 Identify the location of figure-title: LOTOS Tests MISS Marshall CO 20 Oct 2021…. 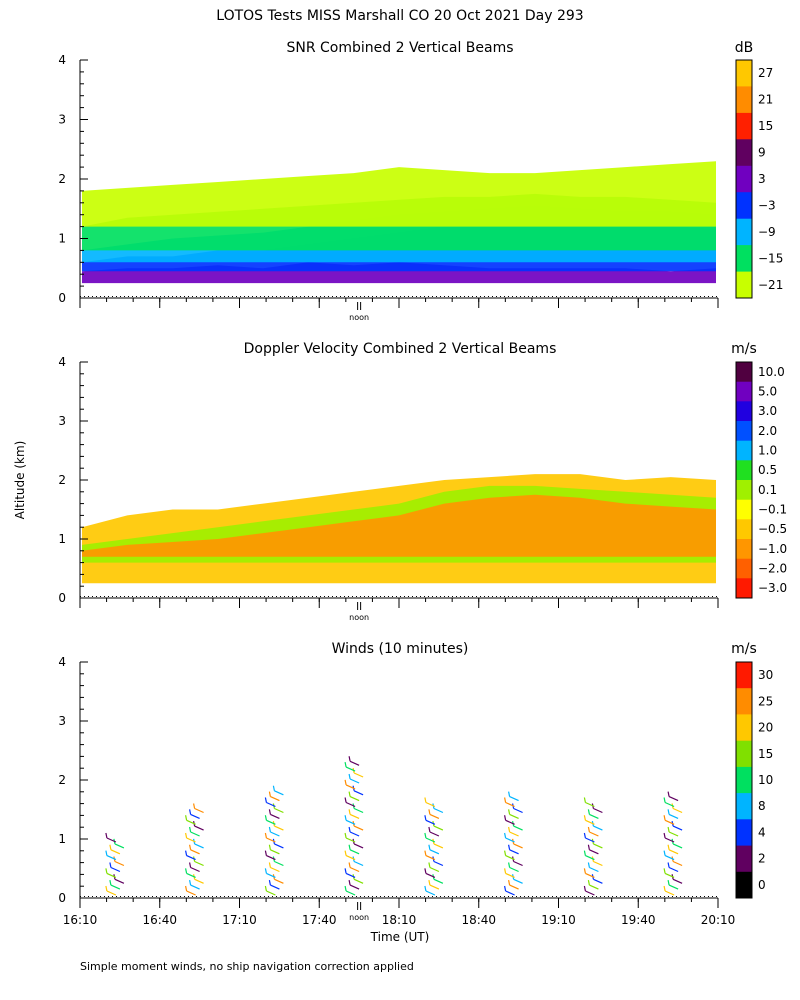
(399, 16).